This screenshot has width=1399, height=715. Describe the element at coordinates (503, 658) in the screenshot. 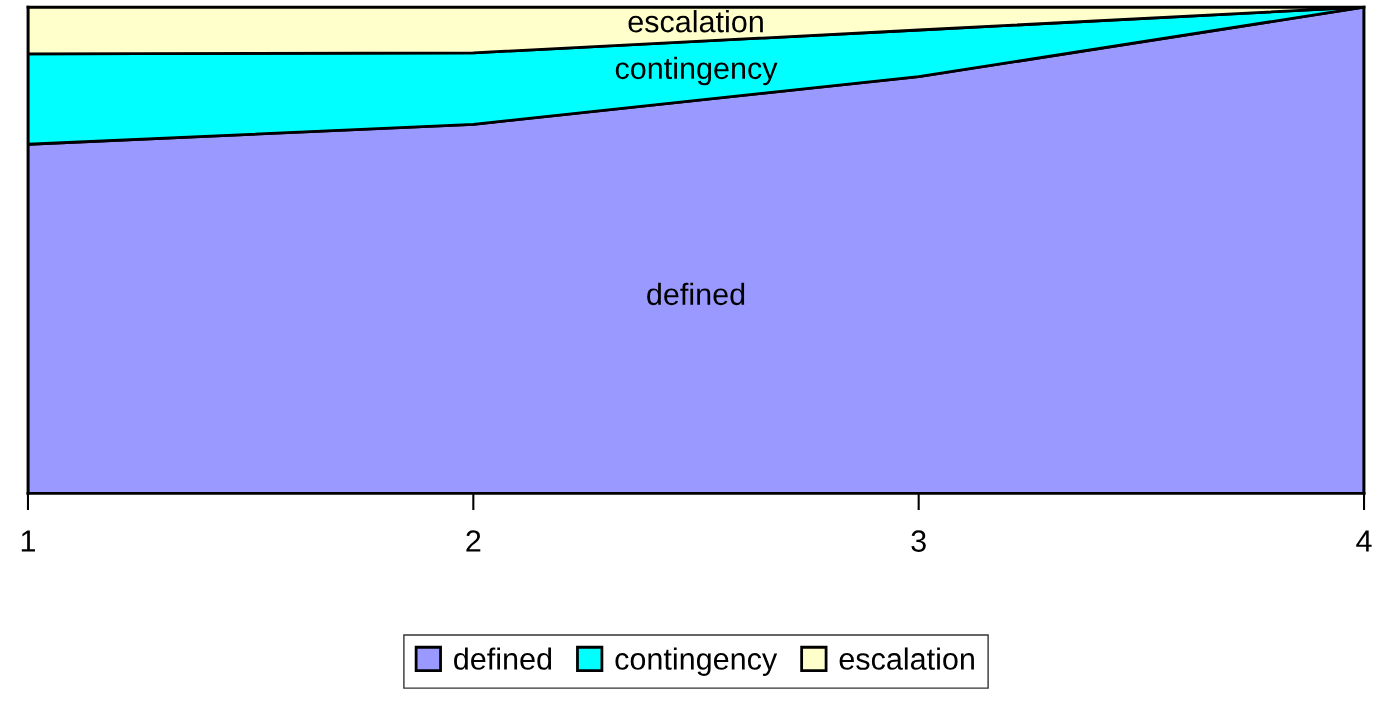

I see `legend-label: defined` at that location.